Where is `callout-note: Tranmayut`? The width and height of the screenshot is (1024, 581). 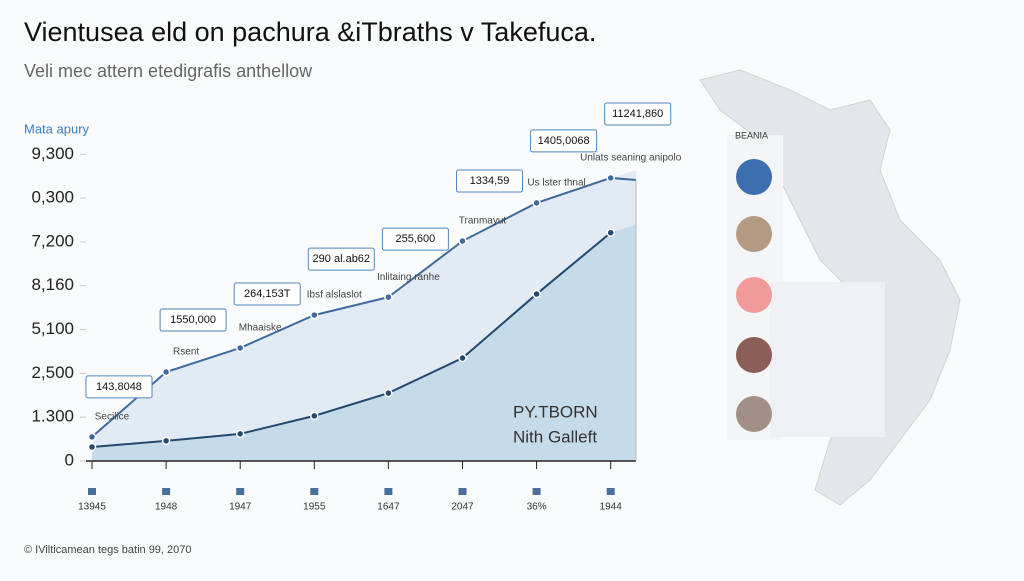 callout-note: Tranmayut is located at coordinates (483, 221).